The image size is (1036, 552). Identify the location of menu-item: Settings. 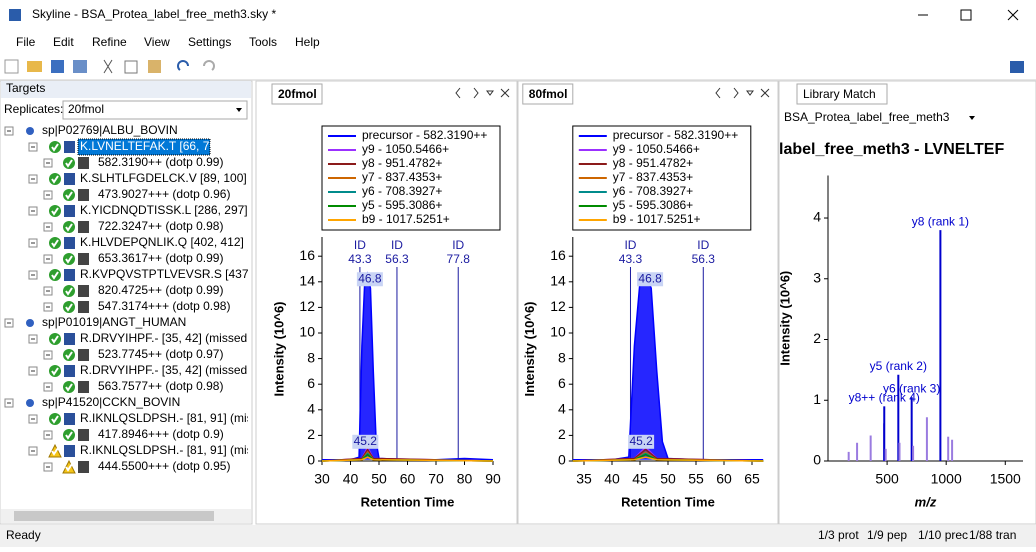
(209, 42).